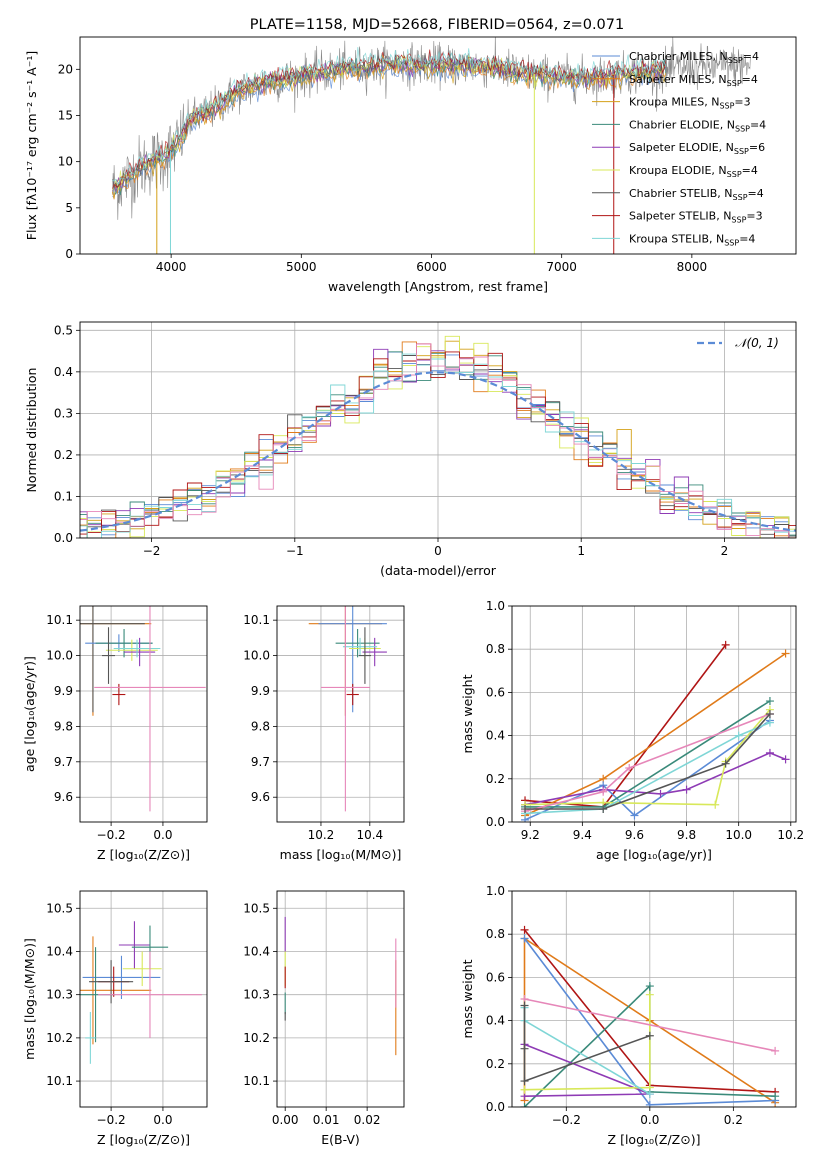  What do you see at coordinates (676, 238) in the screenshot?
I see `legend-label: Kroupa STELIB, N` at bounding box center [676, 238].